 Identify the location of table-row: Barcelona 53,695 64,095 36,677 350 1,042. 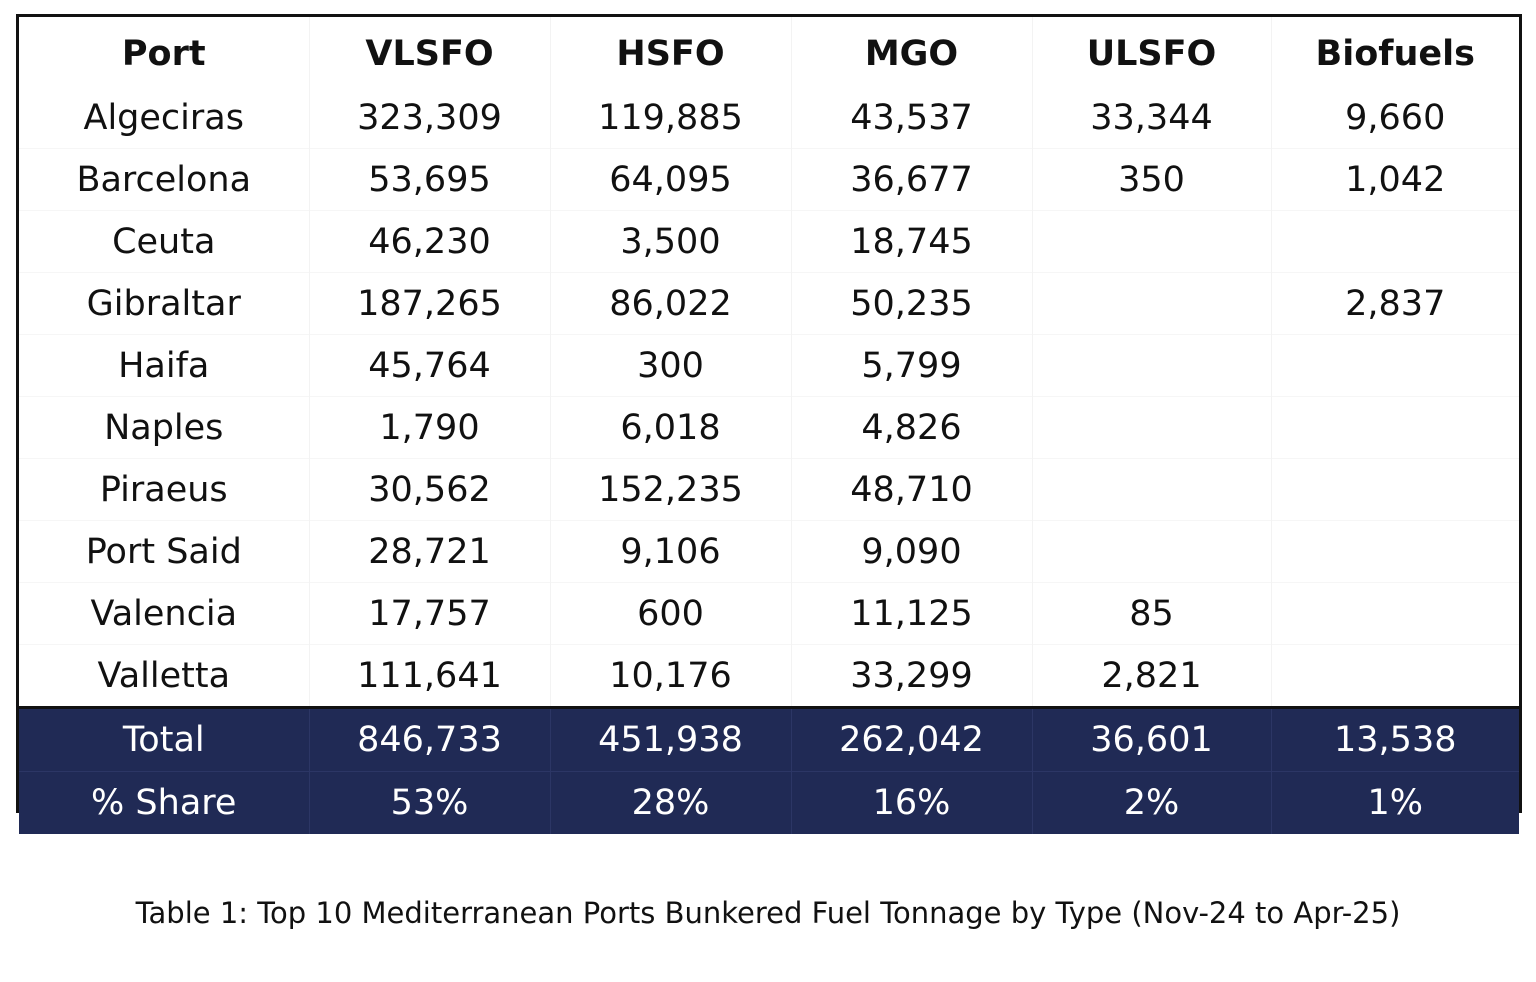
(769, 179).